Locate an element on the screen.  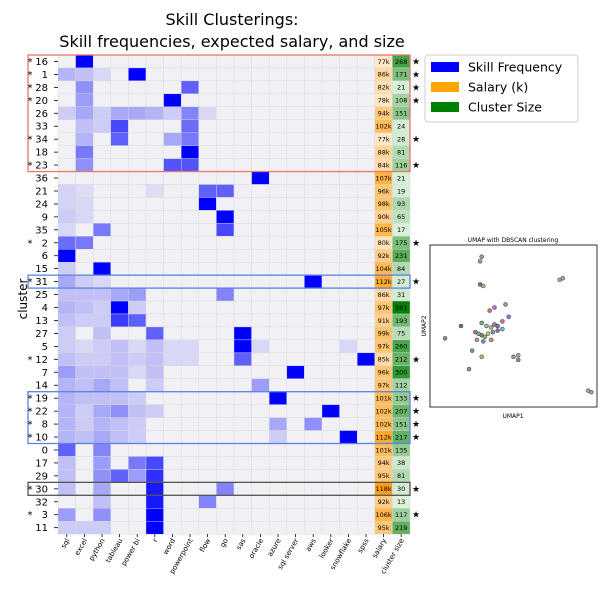
size-label: 81 is located at coordinates (401, 152).